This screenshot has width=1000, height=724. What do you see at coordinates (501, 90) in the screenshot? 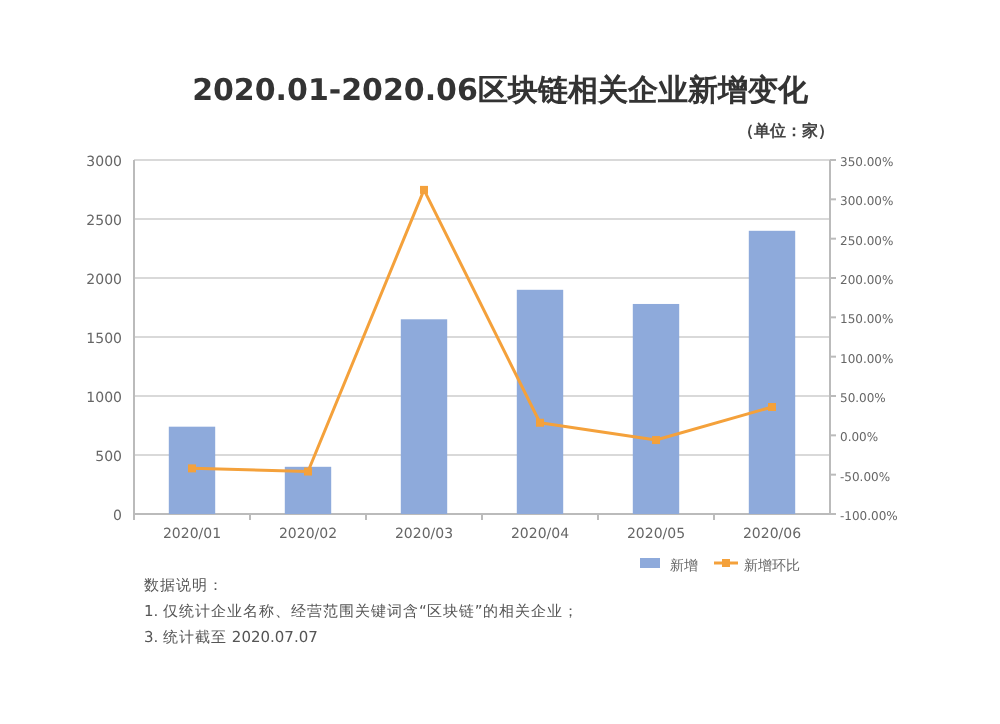
I see `chart-title: 2020.01-2020.06区块链相关企业新增变化` at bounding box center [501, 90].